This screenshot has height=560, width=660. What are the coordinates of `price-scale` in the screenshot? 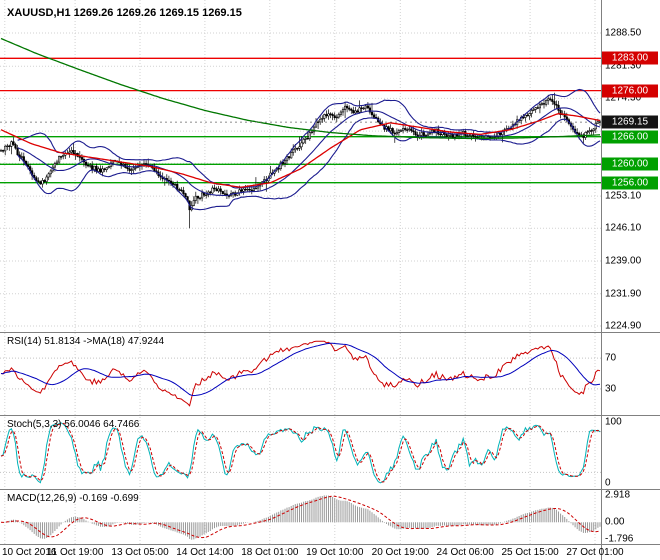 It's located at (631, 272).